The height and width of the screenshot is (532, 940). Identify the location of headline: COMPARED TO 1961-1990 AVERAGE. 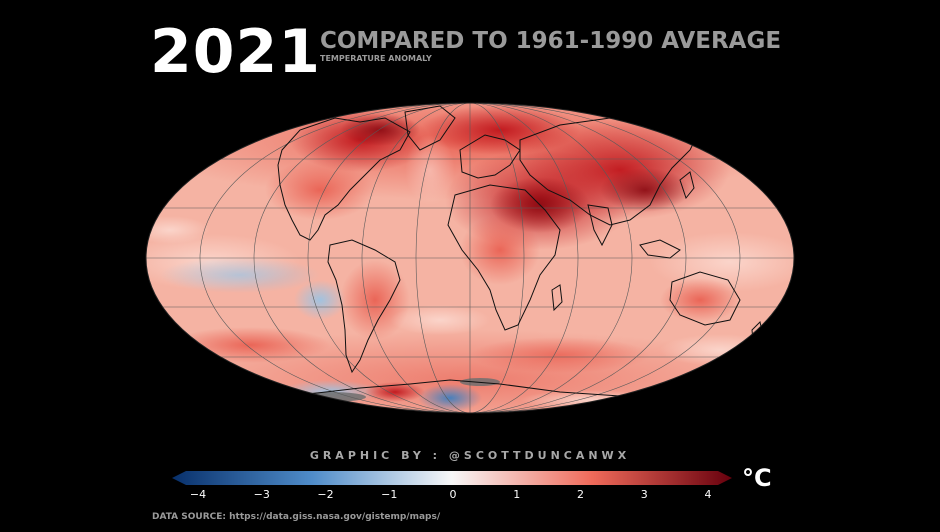
(551, 41).